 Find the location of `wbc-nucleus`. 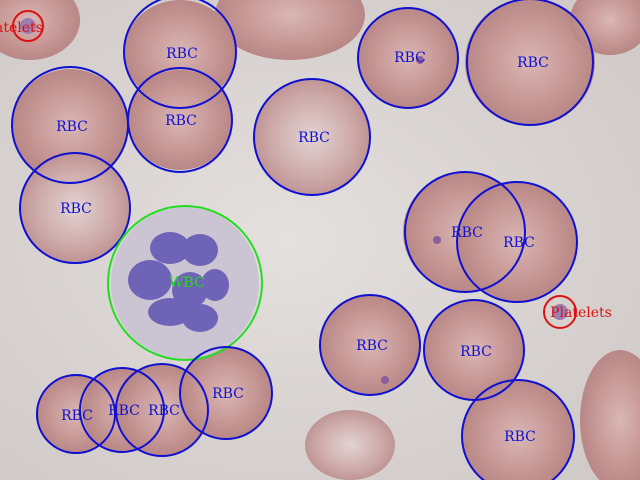

wbc-nucleus is located at coordinates (178, 282).